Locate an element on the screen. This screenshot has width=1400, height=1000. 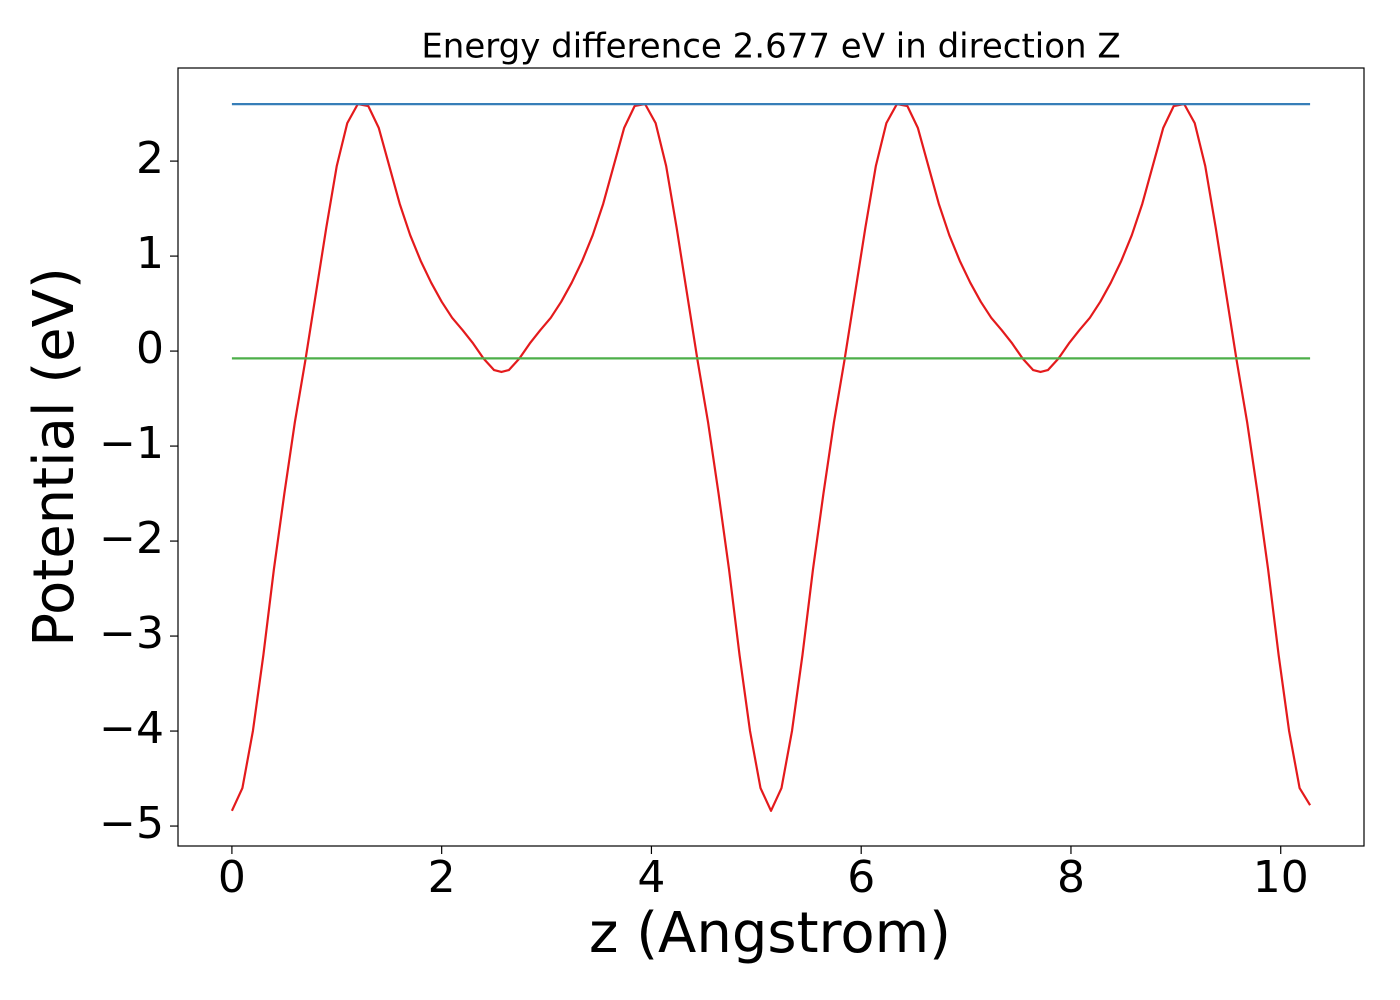
x-axis-label: z (Angstrom) is located at coordinates (770, 933).